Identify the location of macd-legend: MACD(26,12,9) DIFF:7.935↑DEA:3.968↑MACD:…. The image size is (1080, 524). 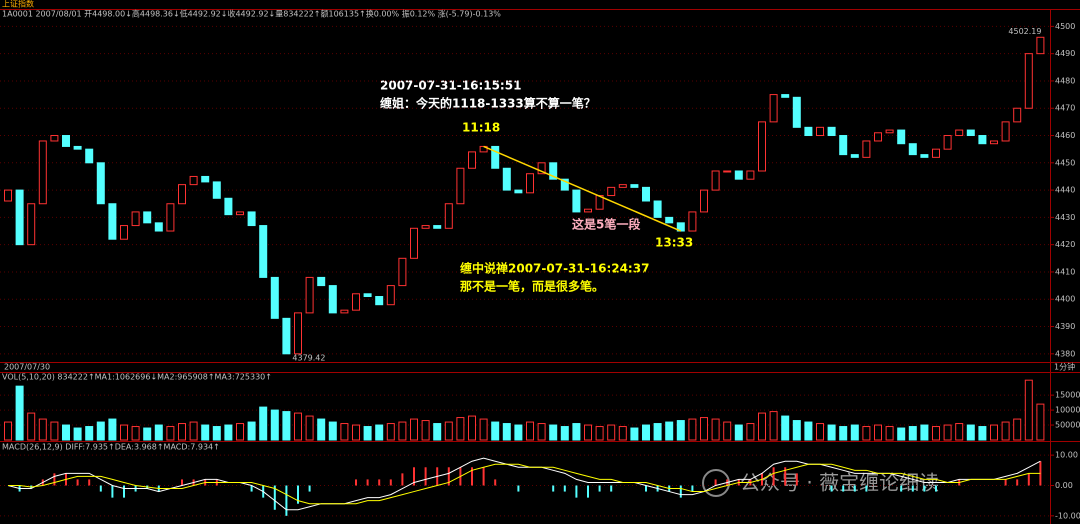
(111, 447).